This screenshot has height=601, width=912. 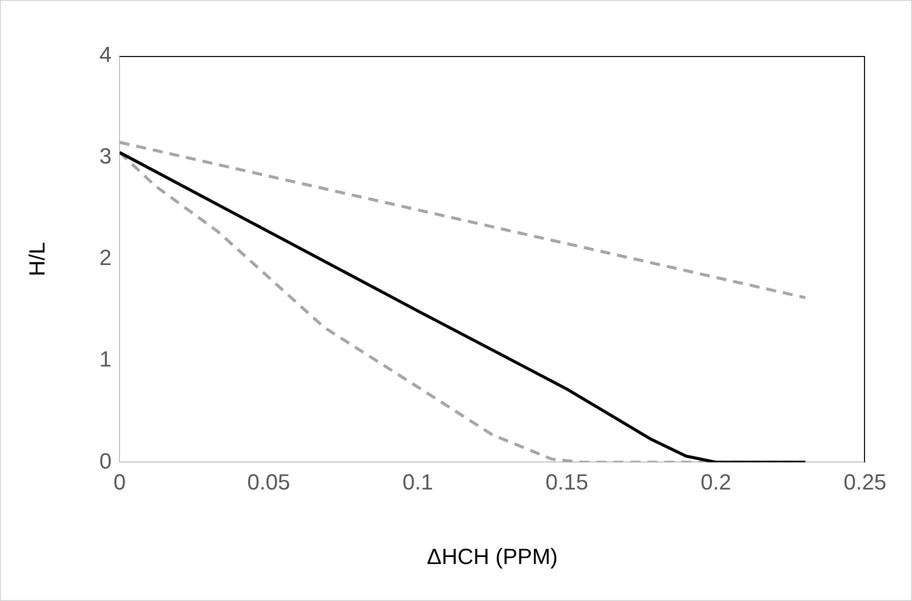 What do you see at coordinates (566, 481) in the screenshot?
I see `x-tick-label: 0.15` at bounding box center [566, 481].